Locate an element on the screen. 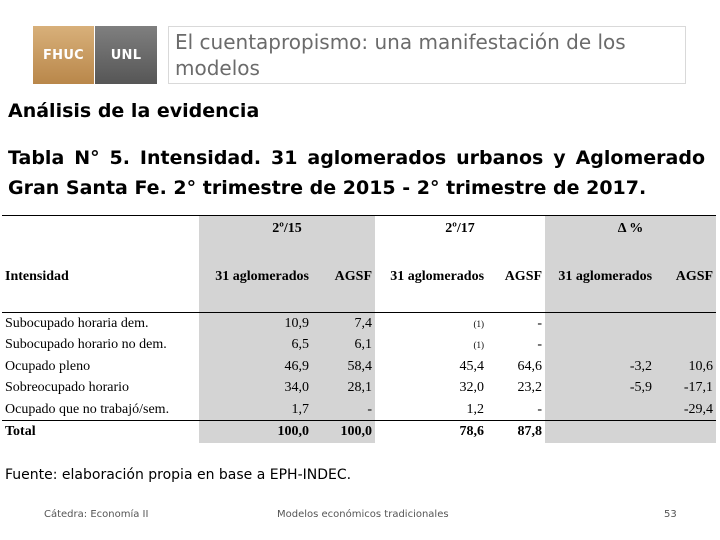  row-label: Sobreocupado horario is located at coordinates (67, 387).